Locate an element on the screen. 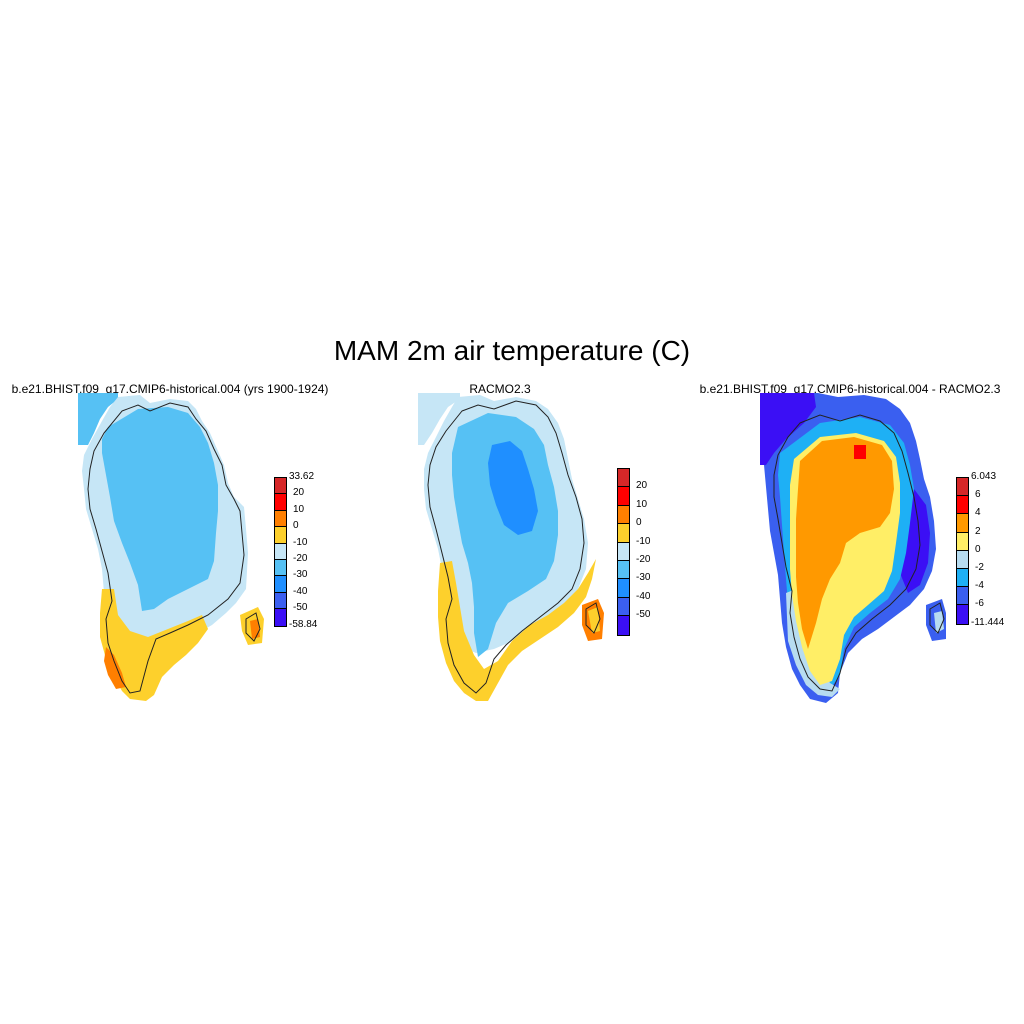 This screenshot has width=1024, height=1024. panel-1-colorbar is located at coordinates (280, 552).